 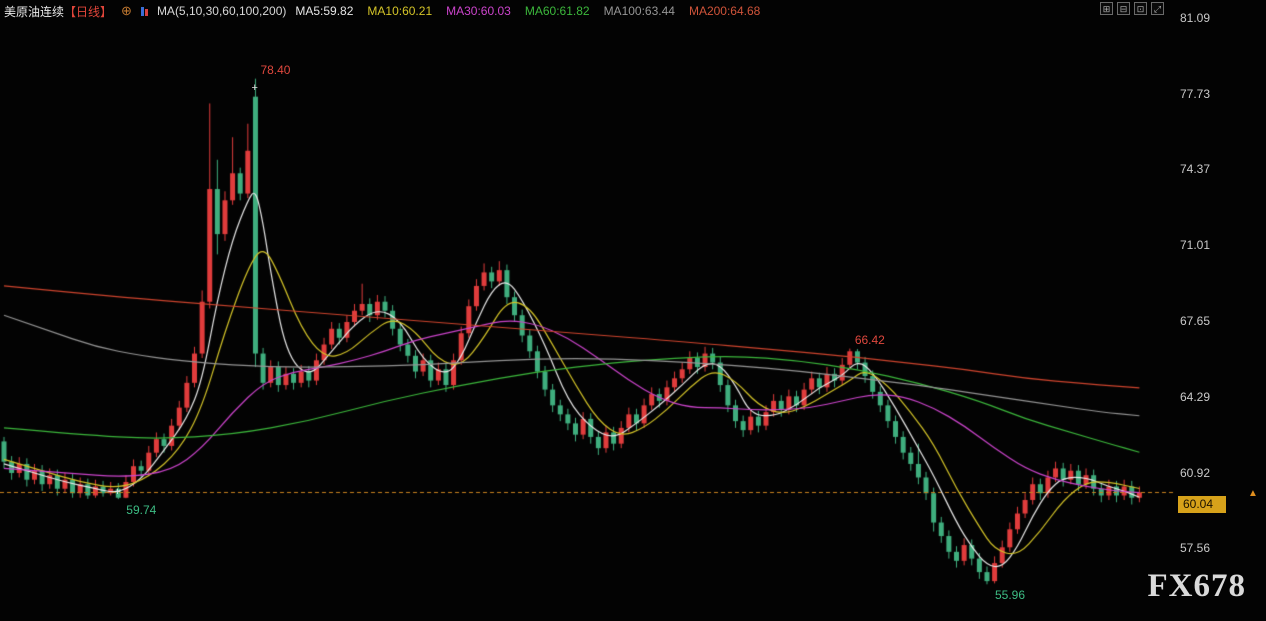 What do you see at coordinates (1195, 245) in the screenshot?
I see `axis-price-label: 71.01` at bounding box center [1195, 245].